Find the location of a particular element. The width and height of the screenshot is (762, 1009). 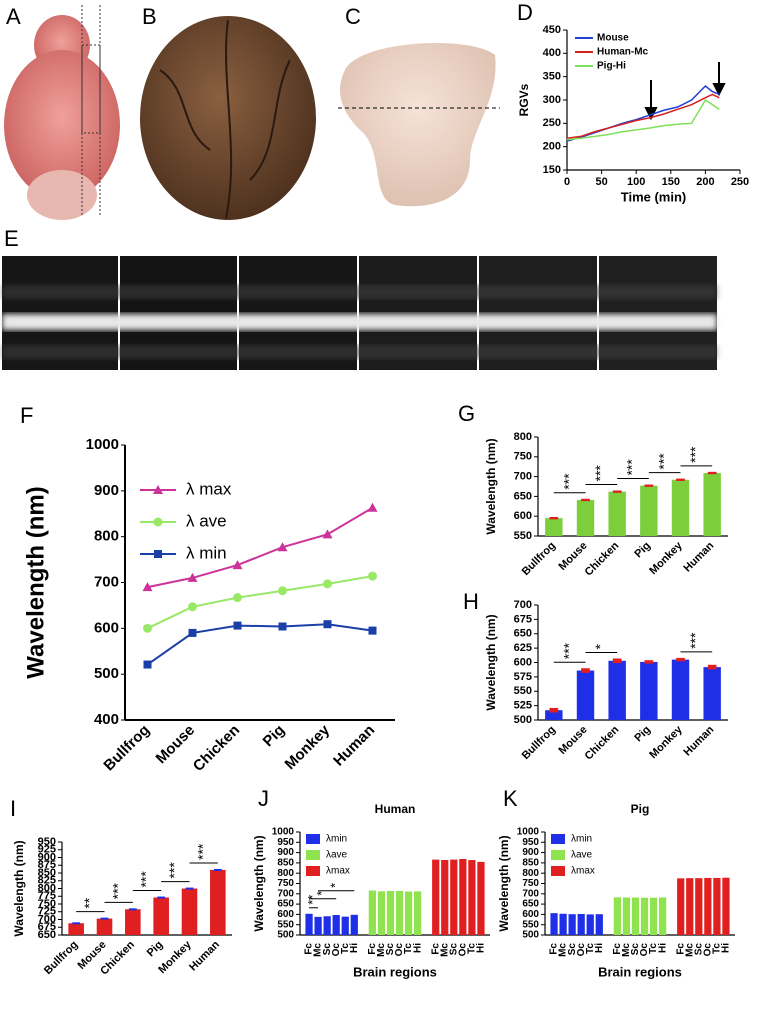

legend-label: λmax is located at coordinates (583, 871).